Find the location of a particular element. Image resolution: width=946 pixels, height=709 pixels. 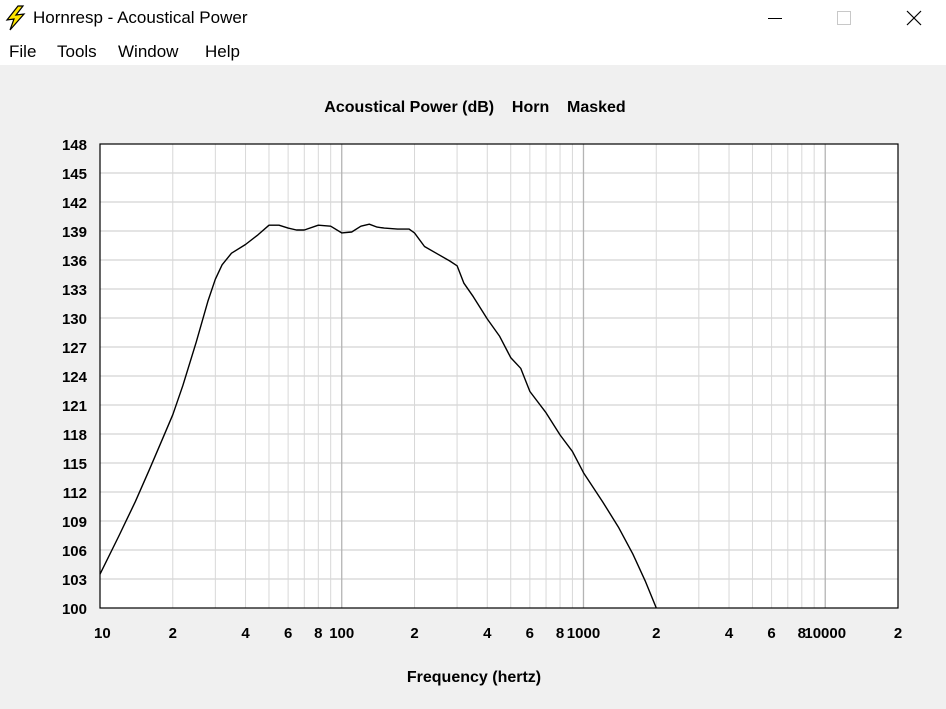

y-tick-label: 121 is located at coordinates (74, 406).